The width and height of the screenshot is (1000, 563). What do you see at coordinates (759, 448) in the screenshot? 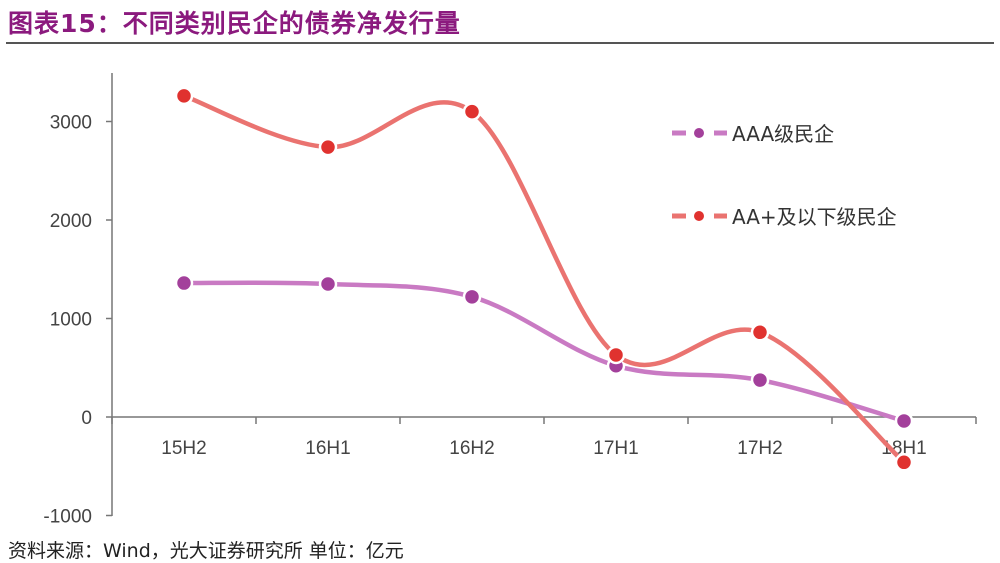
I see `x-tick-label: 17H2` at bounding box center [759, 448].